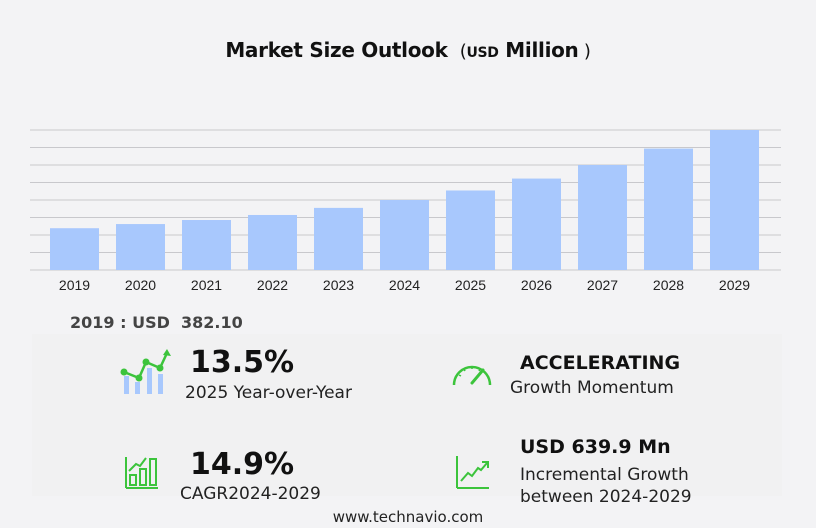 The width and height of the screenshot is (816, 528). I want to click on x-tick-label: 2028, so click(668, 285).